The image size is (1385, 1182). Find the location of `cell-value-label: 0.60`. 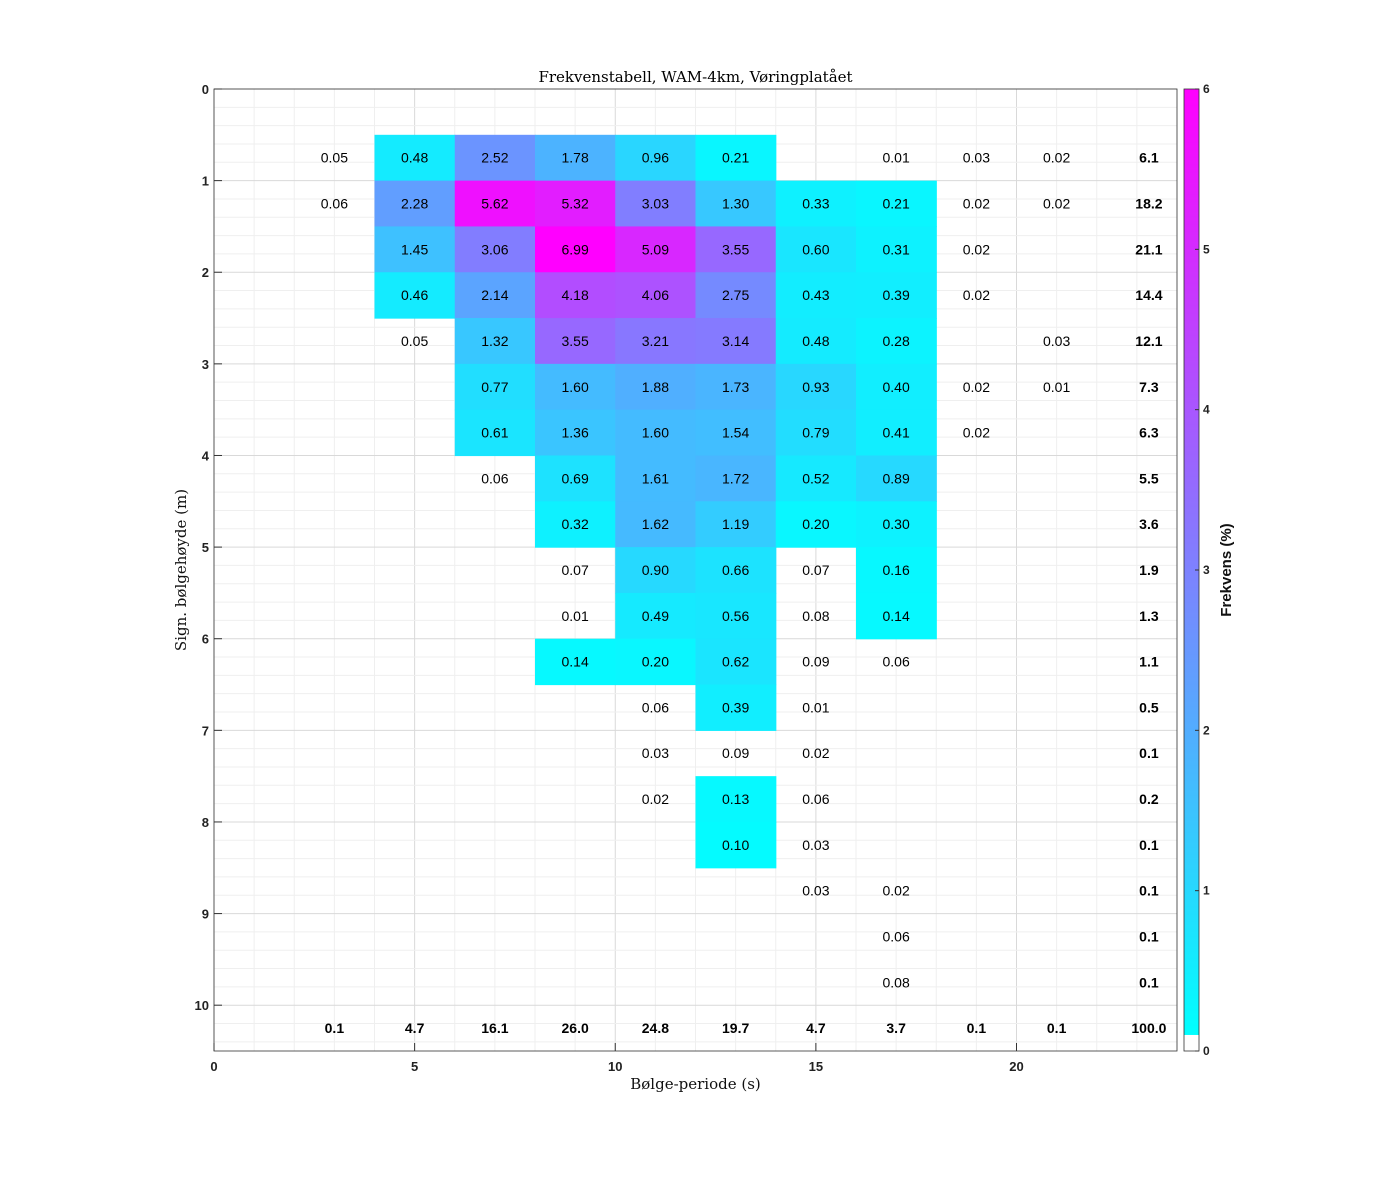

cell-value-label: 0.60 is located at coordinates (815, 249).